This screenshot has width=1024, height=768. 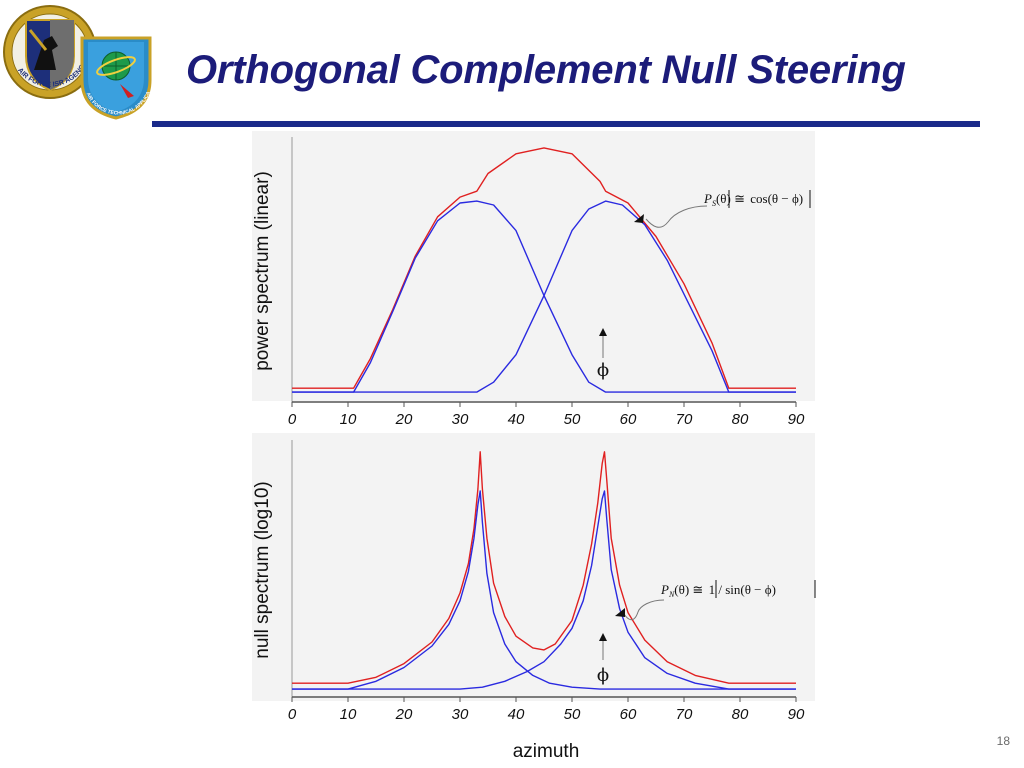 What do you see at coordinates (262, 271) in the screenshot?
I see `power-y-label: power spectrum (linear)` at bounding box center [262, 271].